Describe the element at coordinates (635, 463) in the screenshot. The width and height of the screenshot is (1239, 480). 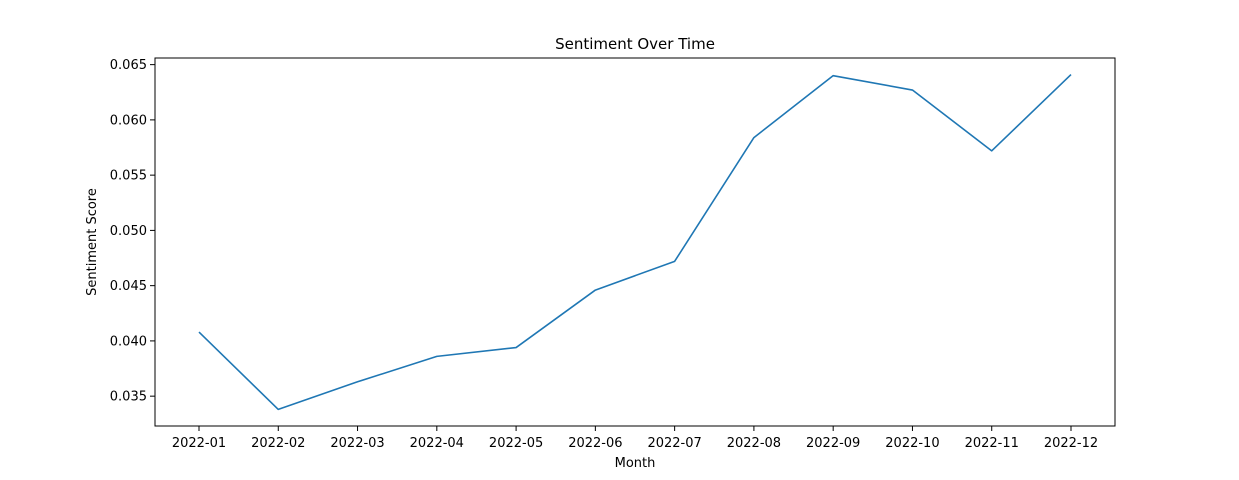
I see `x-axis-label: Month` at that location.